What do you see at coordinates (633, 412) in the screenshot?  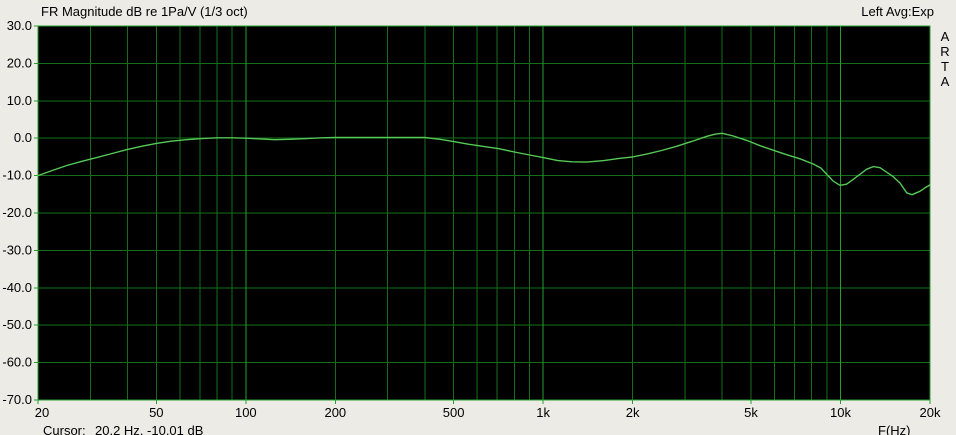 I see `x-tick-label: 2k` at bounding box center [633, 412].